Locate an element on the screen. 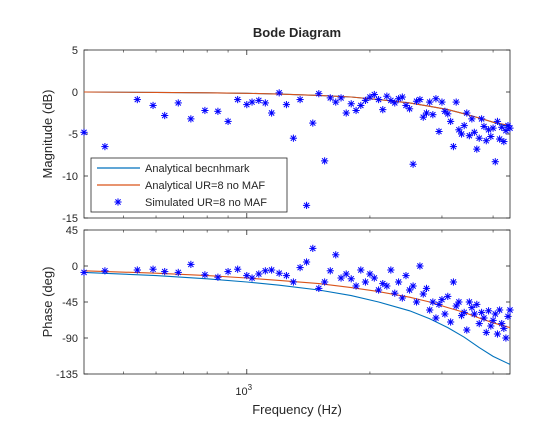 The width and height of the screenshot is (560, 425). legend-star-marker is located at coordinates (118, 202).